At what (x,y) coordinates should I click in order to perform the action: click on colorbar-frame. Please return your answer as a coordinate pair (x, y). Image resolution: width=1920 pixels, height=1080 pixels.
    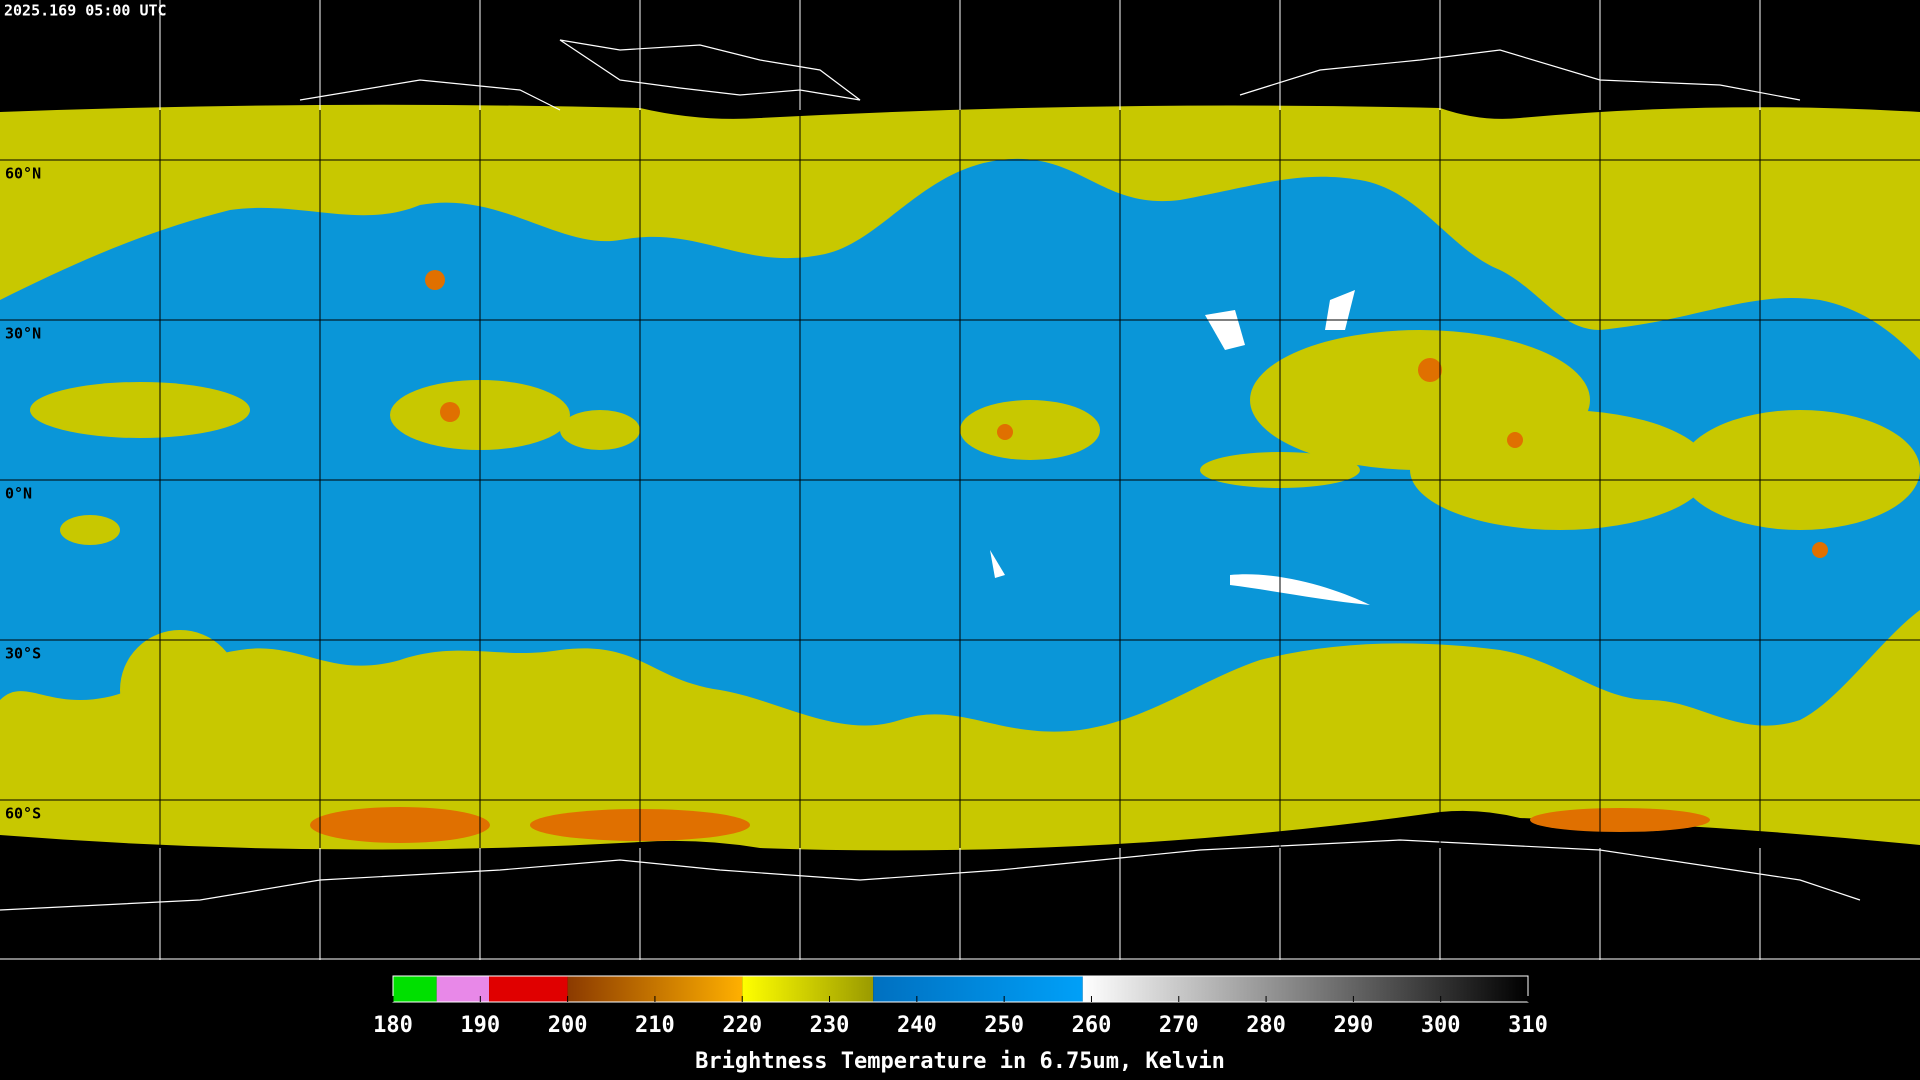
    Looking at the image, I should click on (960, 989).